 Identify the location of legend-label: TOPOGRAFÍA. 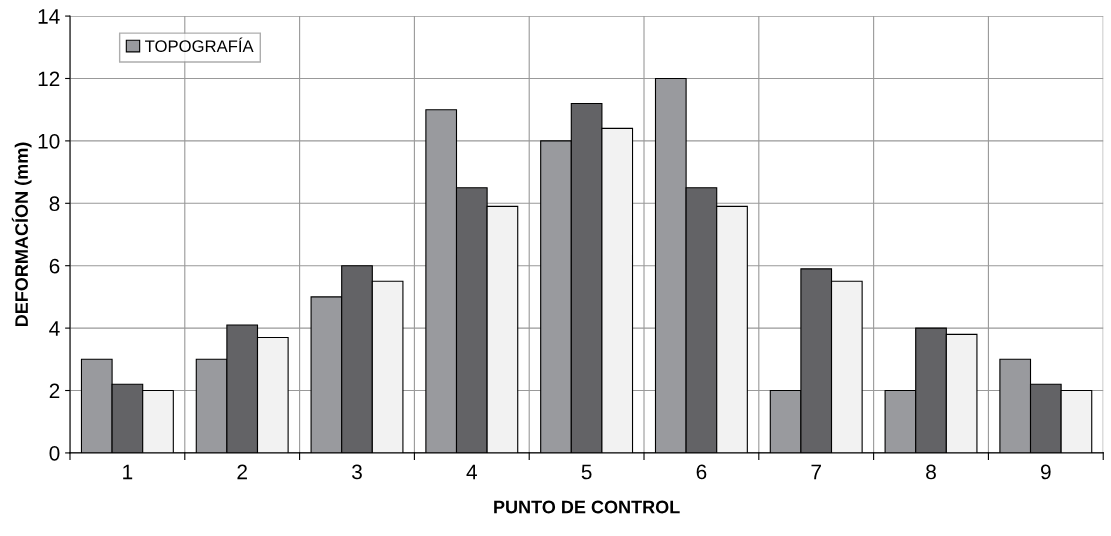
(199, 45).